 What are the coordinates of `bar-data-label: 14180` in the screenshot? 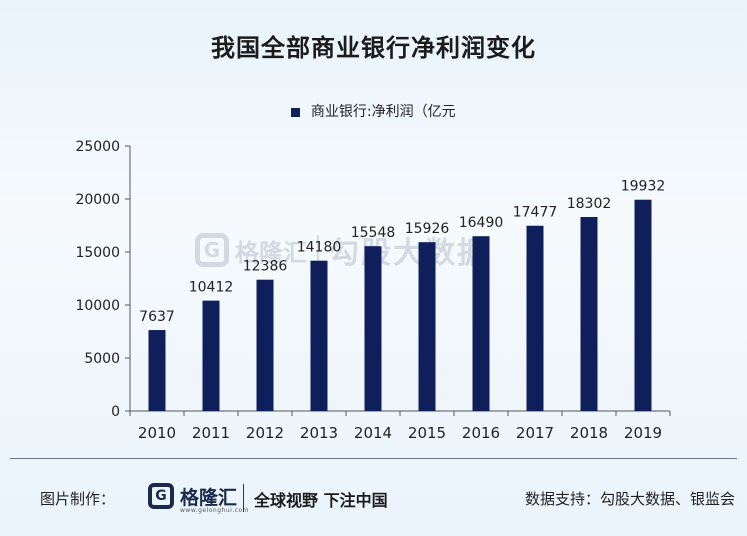 It's located at (319, 248).